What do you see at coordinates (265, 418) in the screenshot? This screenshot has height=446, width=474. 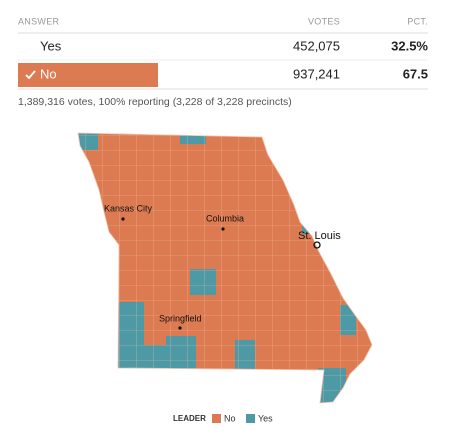 I see `legend-label: Yes` at bounding box center [265, 418].